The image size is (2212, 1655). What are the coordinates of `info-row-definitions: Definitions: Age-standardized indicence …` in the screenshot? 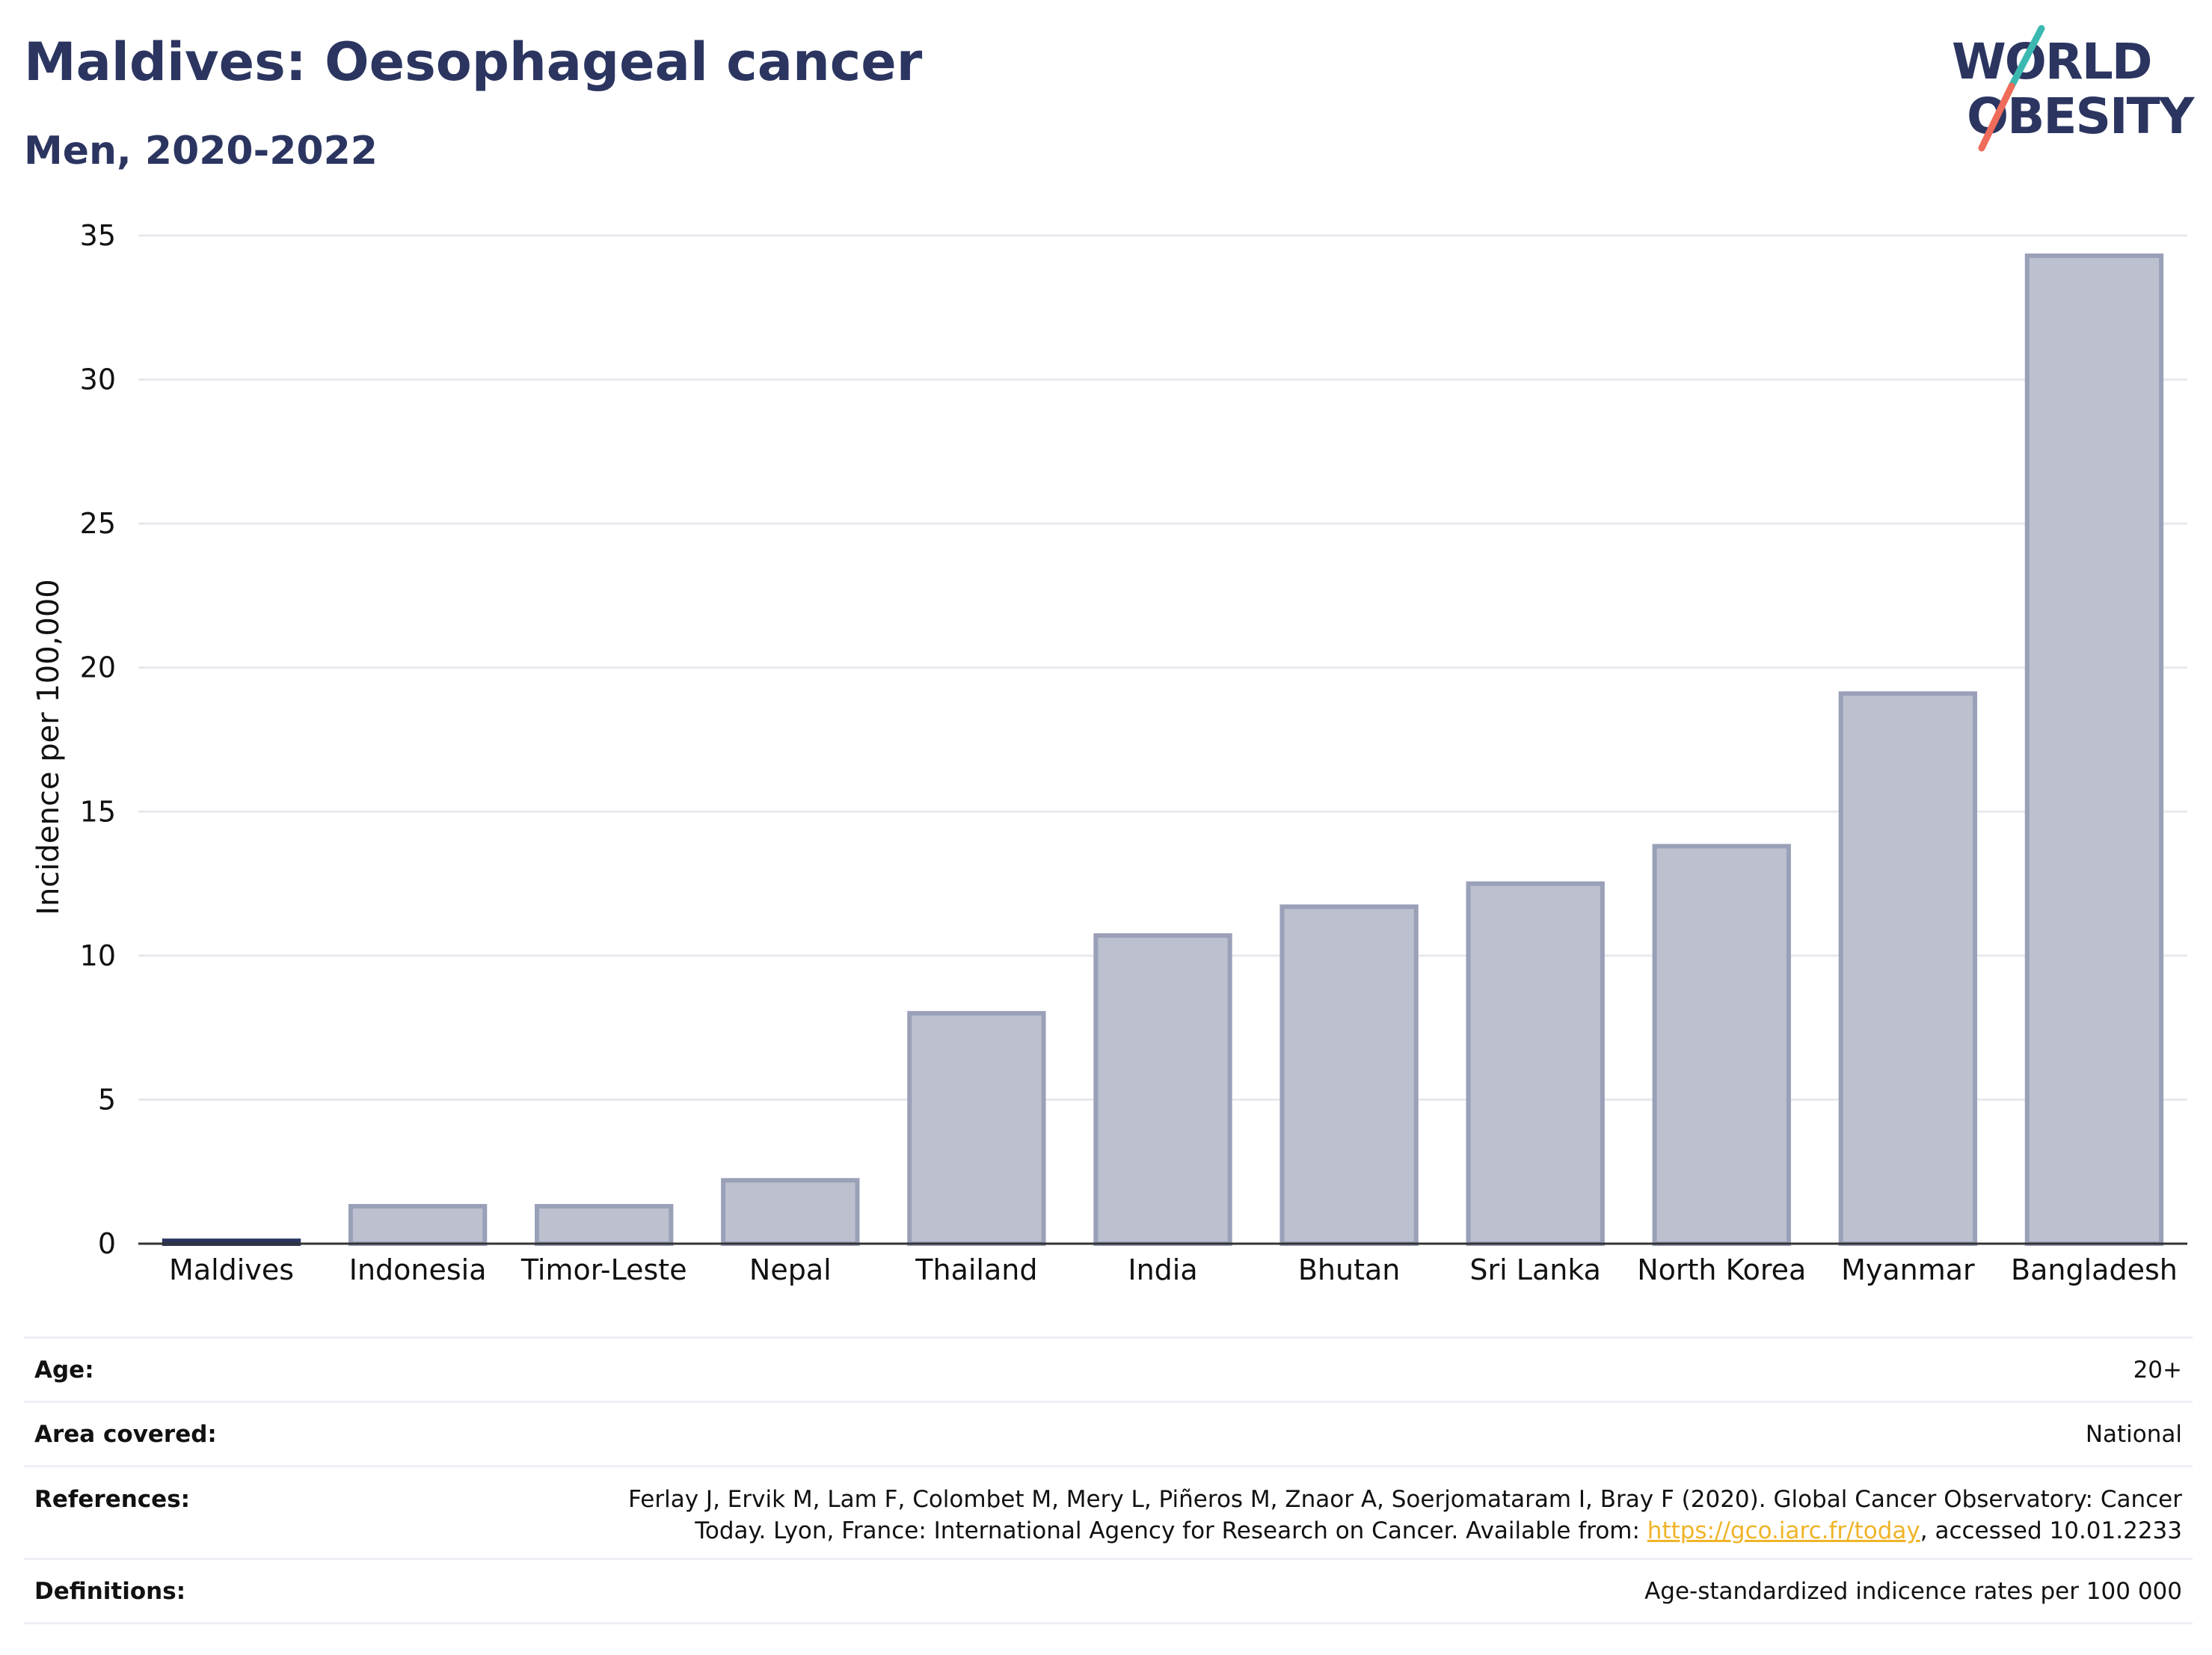 It's located at (1108, 1591).